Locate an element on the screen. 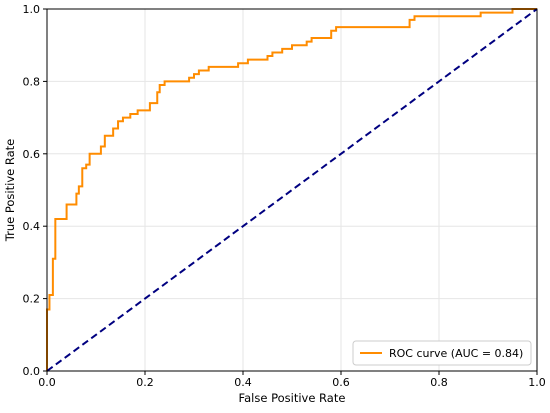 Image resolution: width=550 pixels, height=413 pixels. y-axis-label: True Positive Rate is located at coordinates (10, 190).